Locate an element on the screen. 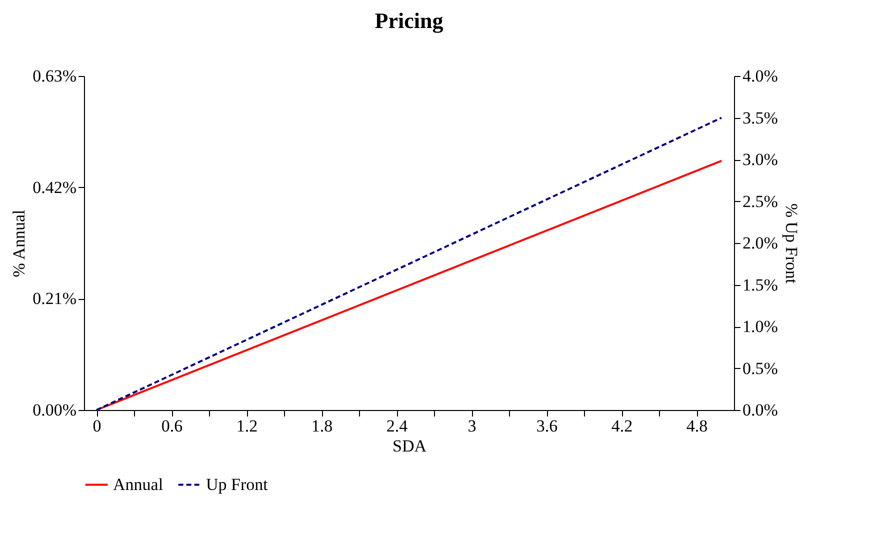 The width and height of the screenshot is (883, 535). y-tick-label: 0.00% is located at coordinates (54, 410).